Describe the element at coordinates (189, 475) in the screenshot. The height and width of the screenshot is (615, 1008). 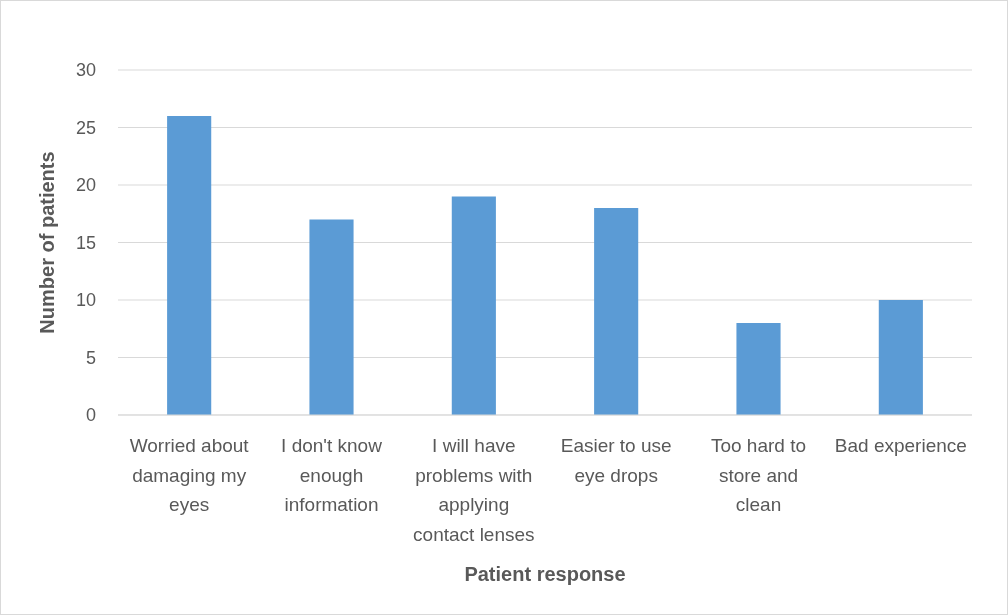
I see `x-tick-label: Worried about damaging my eyes` at that location.